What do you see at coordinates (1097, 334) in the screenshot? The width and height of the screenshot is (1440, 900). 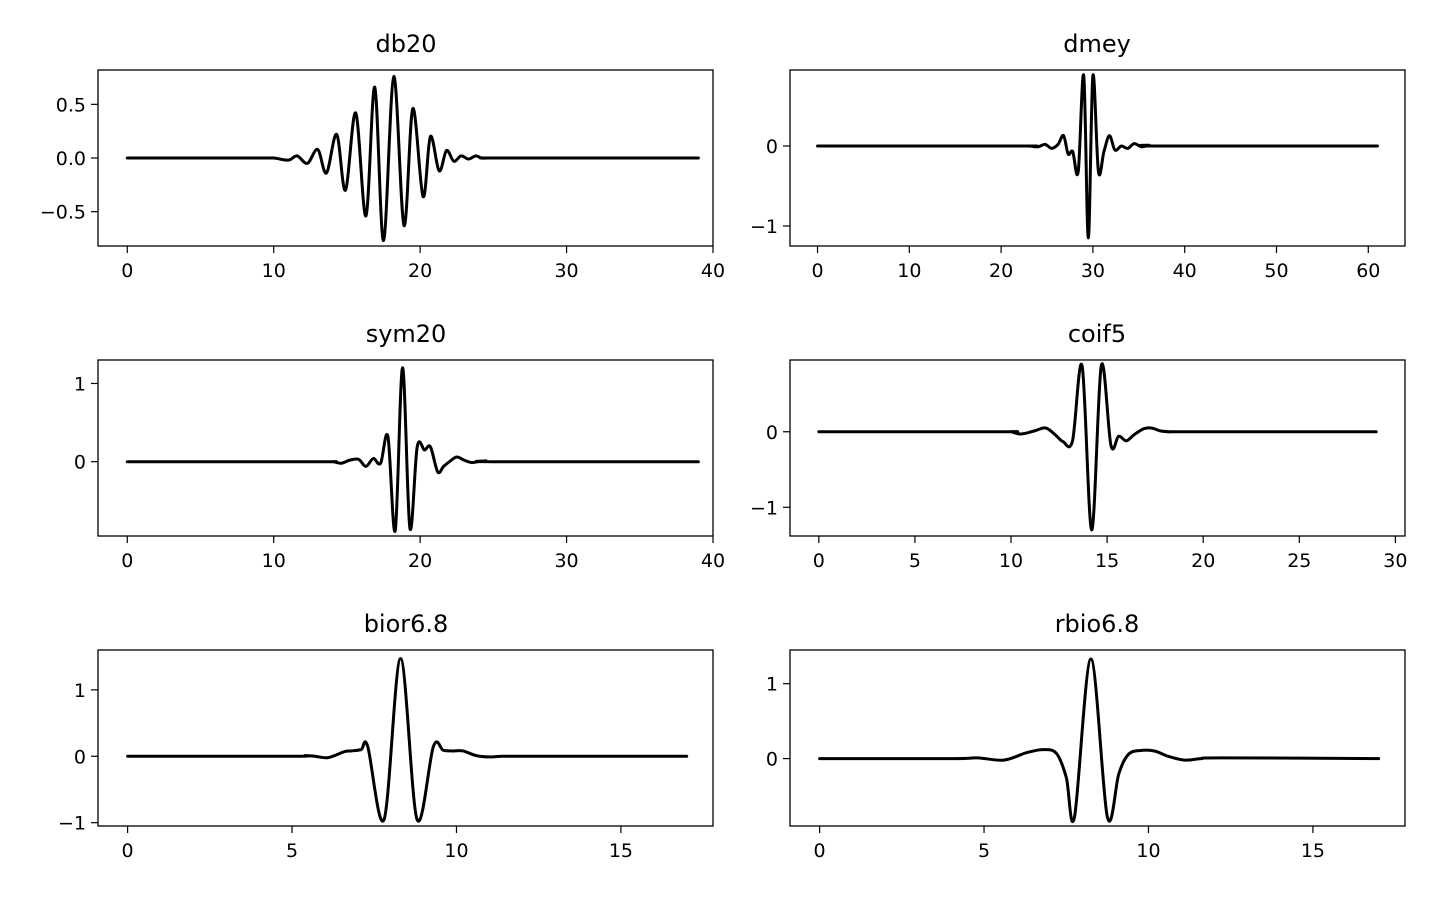 I see `panel-title: coif5` at bounding box center [1097, 334].